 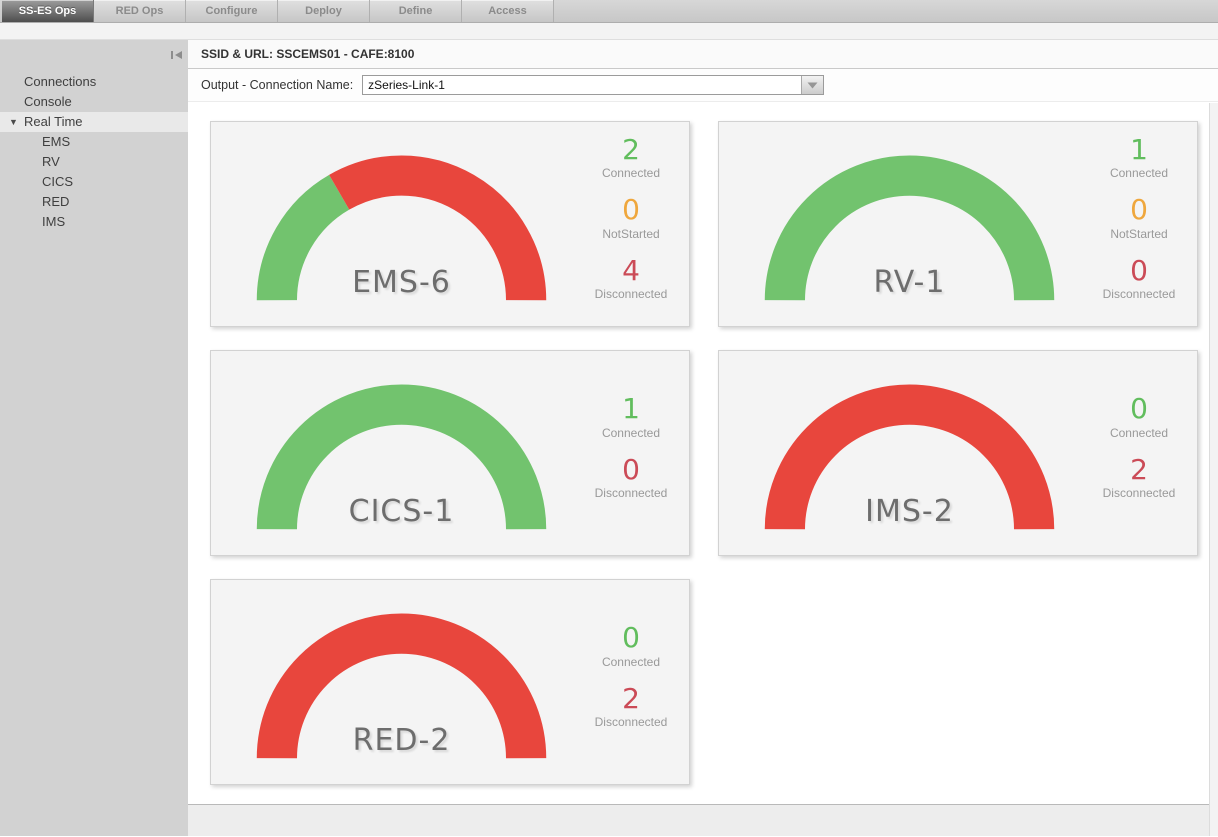 What do you see at coordinates (1213, 469) in the screenshot?
I see `scrollbar` at bounding box center [1213, 469].